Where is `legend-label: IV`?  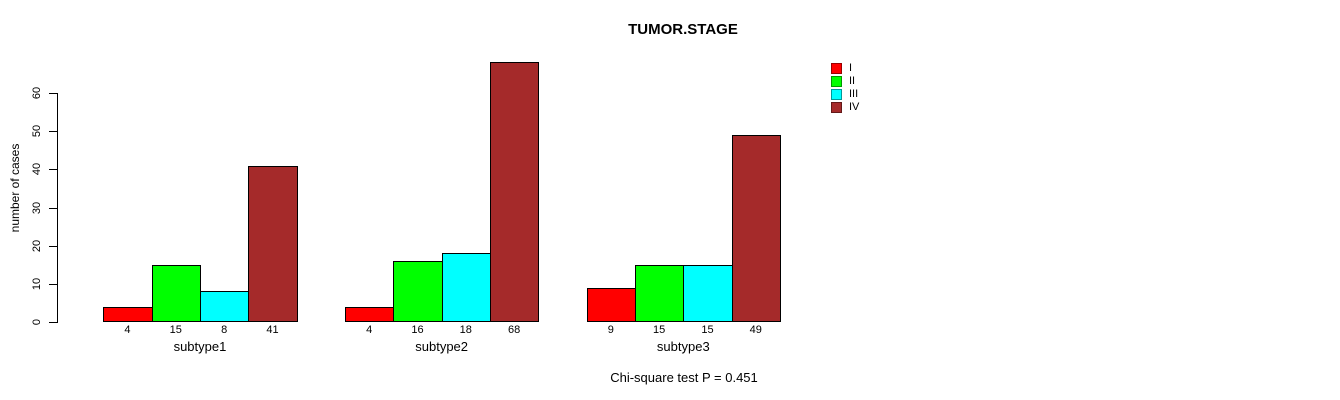
legend-label: IV is located at coordinates (854, 107).